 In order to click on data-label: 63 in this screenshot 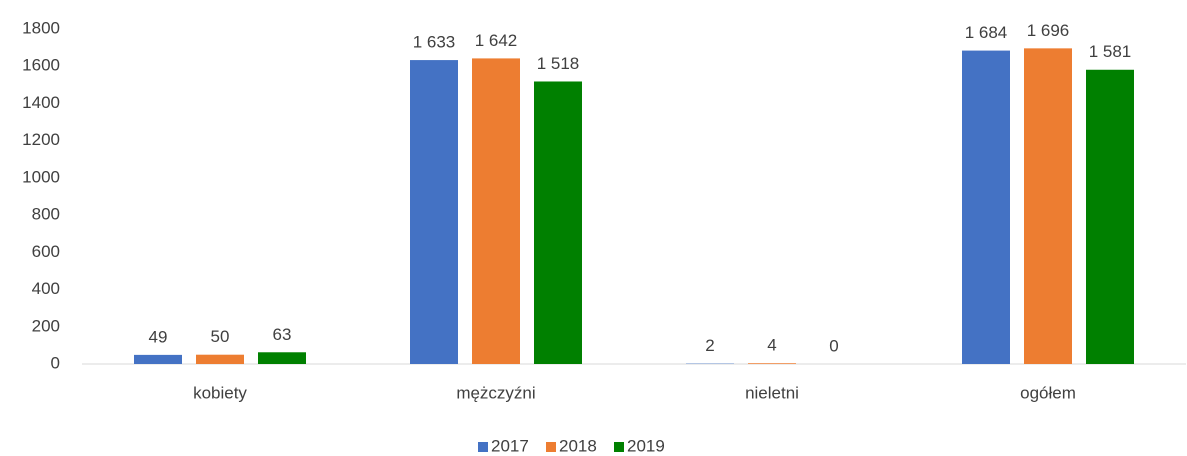, I will do `click(282, 334)`.